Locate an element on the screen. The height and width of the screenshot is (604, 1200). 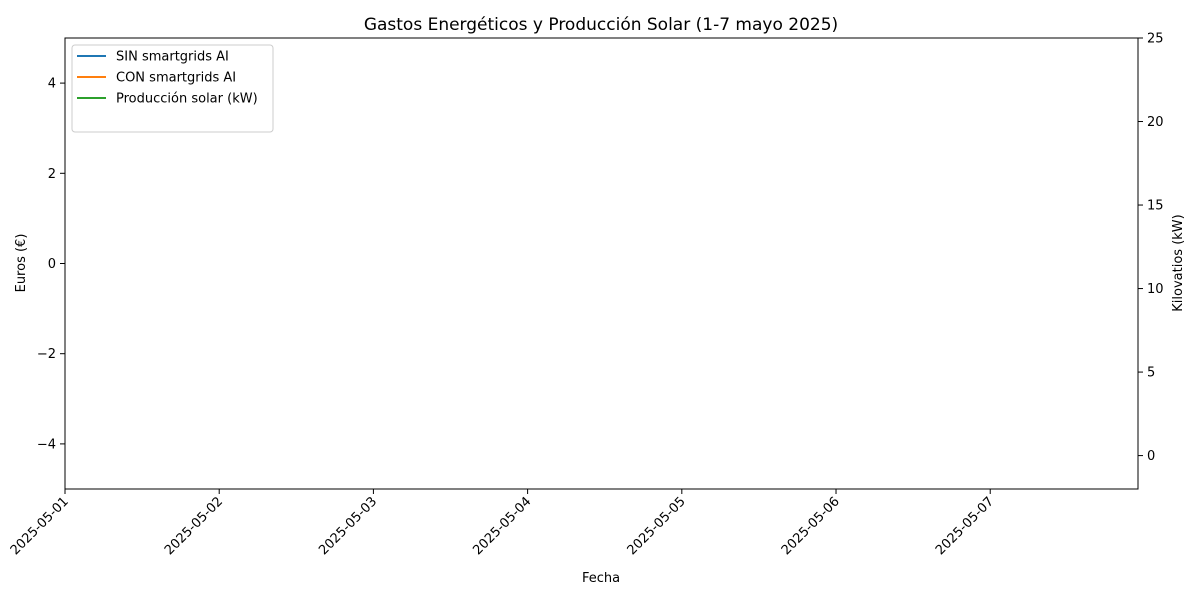
x-tick-label: 2025-05-02 is located at coordinates (194, 526).